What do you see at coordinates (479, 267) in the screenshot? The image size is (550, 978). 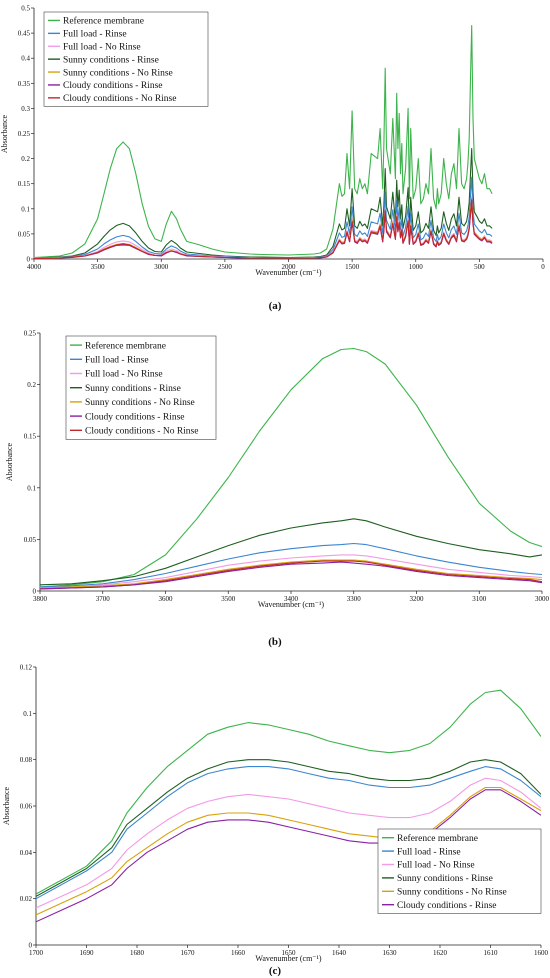 I see `x-tick-label: 500` at bounding box center [479, 267].